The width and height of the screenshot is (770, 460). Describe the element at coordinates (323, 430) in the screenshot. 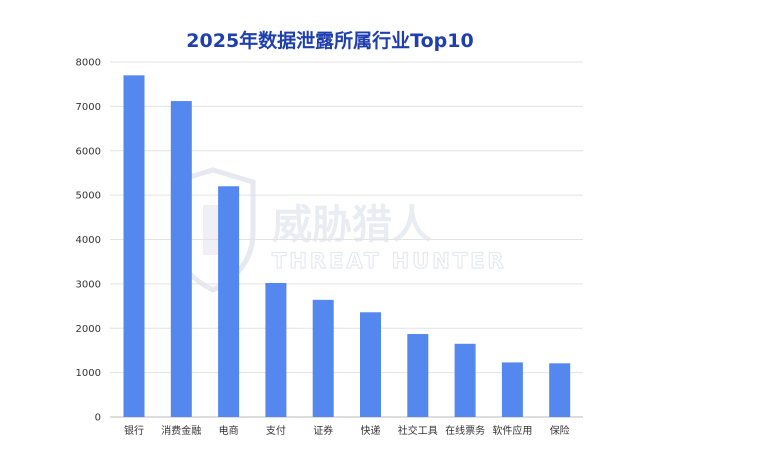

I see `x-tick-label: 证券` at that location.